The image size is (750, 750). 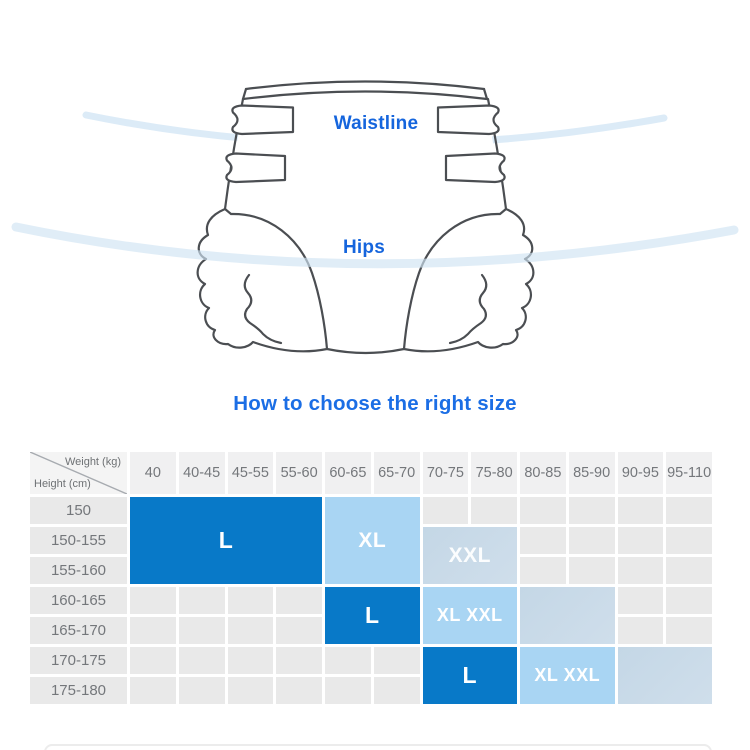 I want to click on size-region-xxl: XXL, so click(x=469, y=555).